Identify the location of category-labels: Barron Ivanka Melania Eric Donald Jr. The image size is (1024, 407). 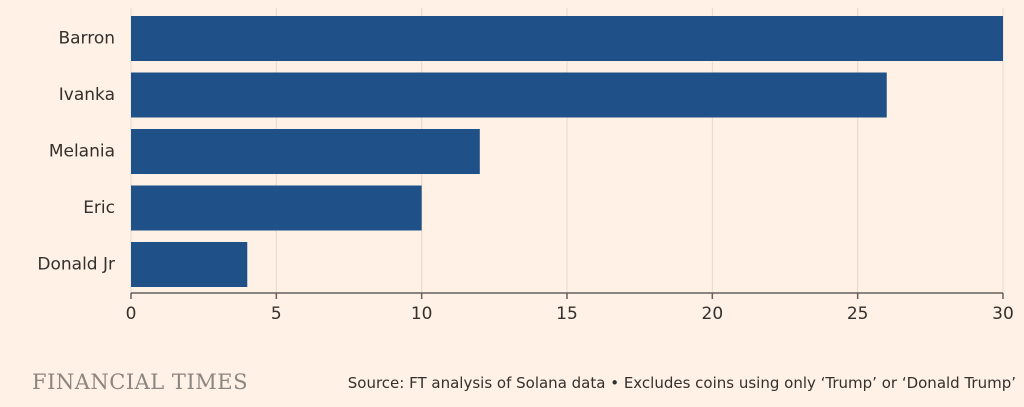
(76, 152).